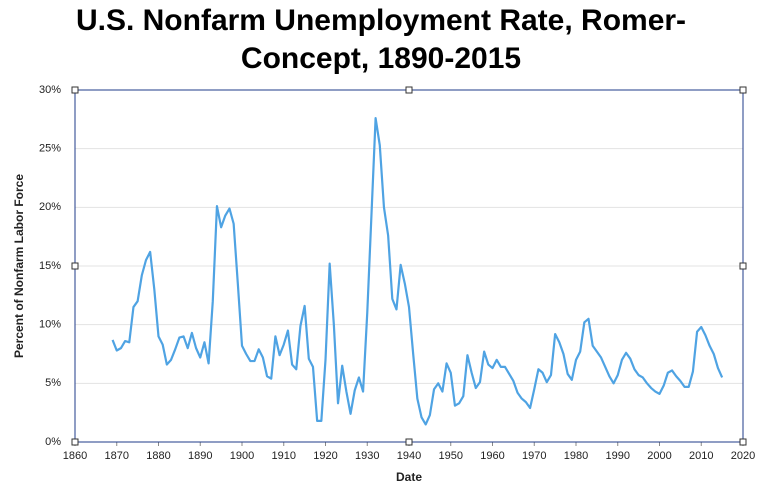 This screenshot has height=487, width=762. What do you see at coordinates (618, 456) in the screenshot?
I see `x-tick-label: 1990` at bounding box center [618, 456].